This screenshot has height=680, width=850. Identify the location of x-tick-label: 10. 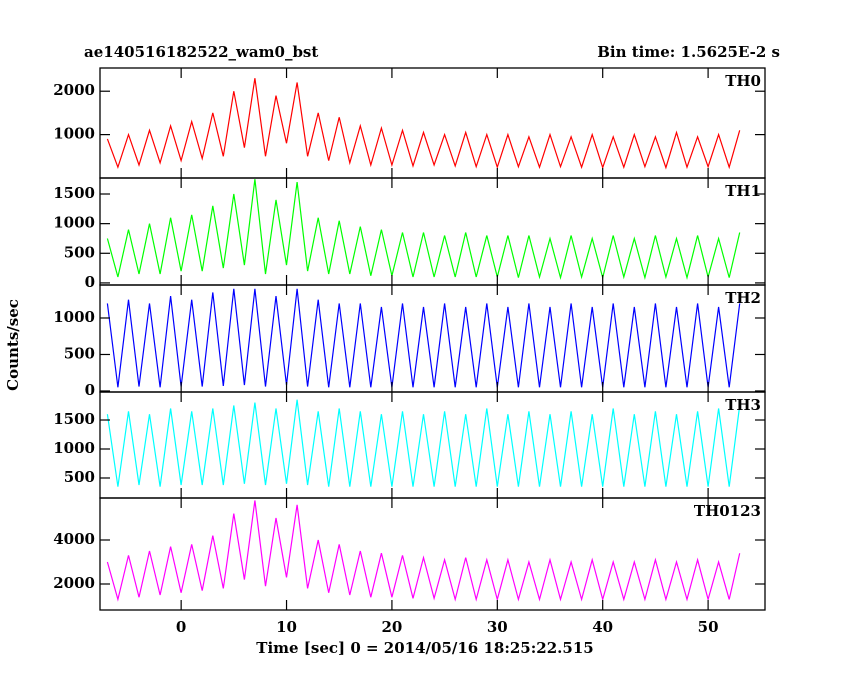
(286, 627).